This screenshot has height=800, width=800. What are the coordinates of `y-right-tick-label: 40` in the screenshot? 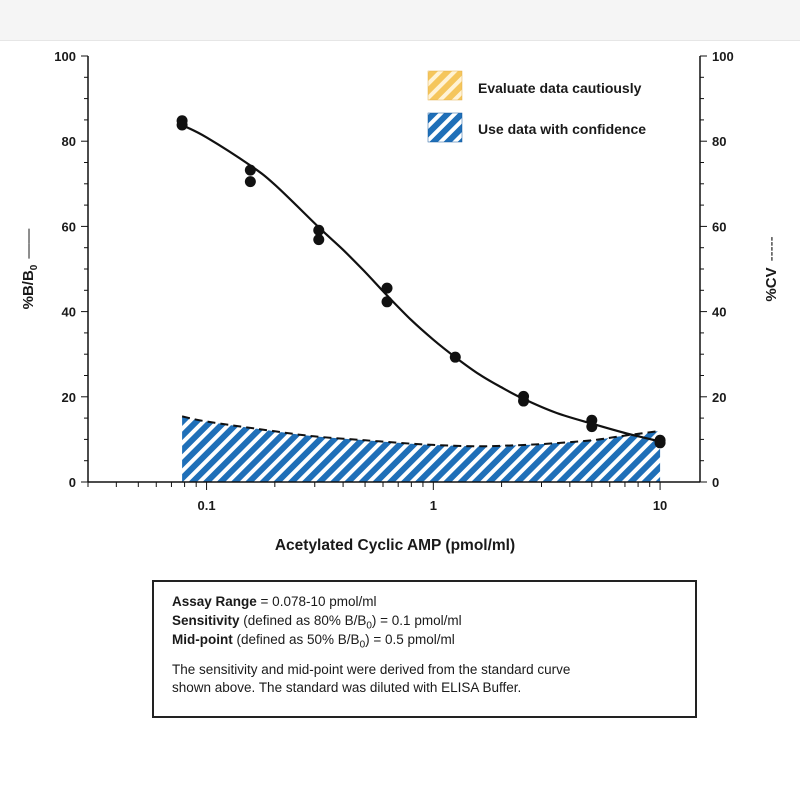 It's located at (719, 312).